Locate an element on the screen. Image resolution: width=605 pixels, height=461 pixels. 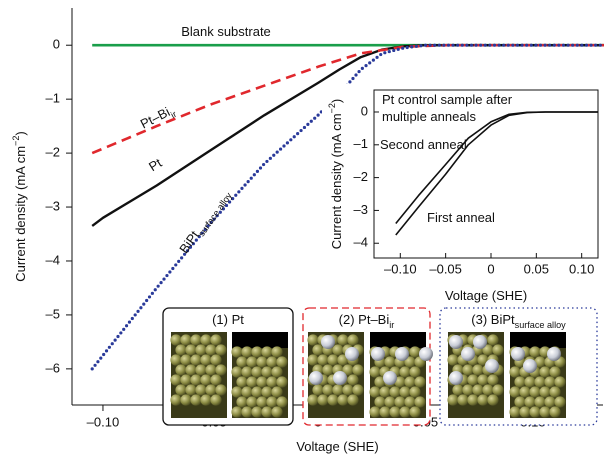
inset-title: multiple anneals is located at coordinates (429, 116).